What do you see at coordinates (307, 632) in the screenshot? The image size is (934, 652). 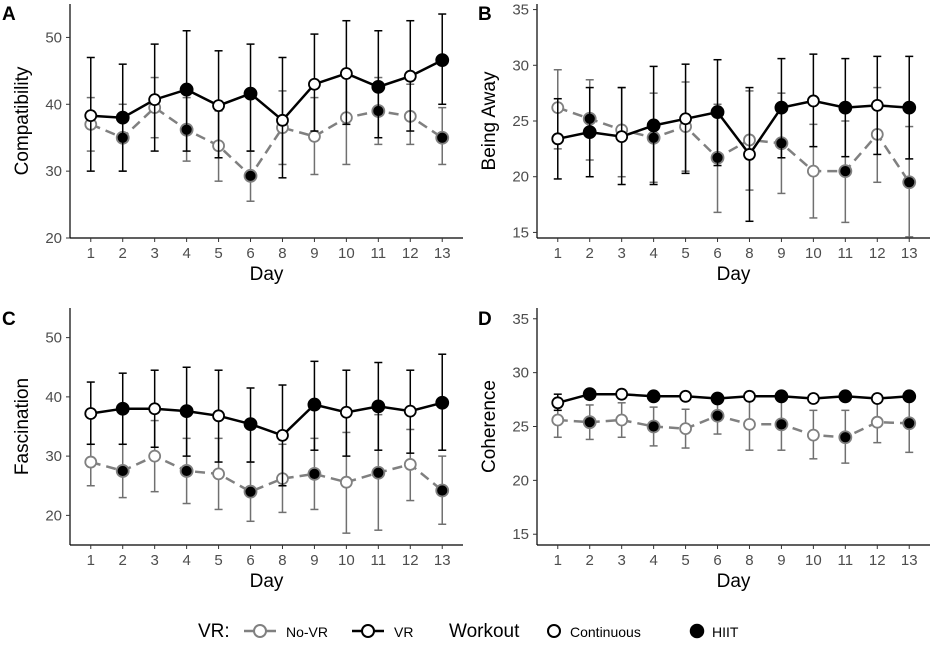 I see `legend-novr-label: No-VR` at bounding box center [307, 632].